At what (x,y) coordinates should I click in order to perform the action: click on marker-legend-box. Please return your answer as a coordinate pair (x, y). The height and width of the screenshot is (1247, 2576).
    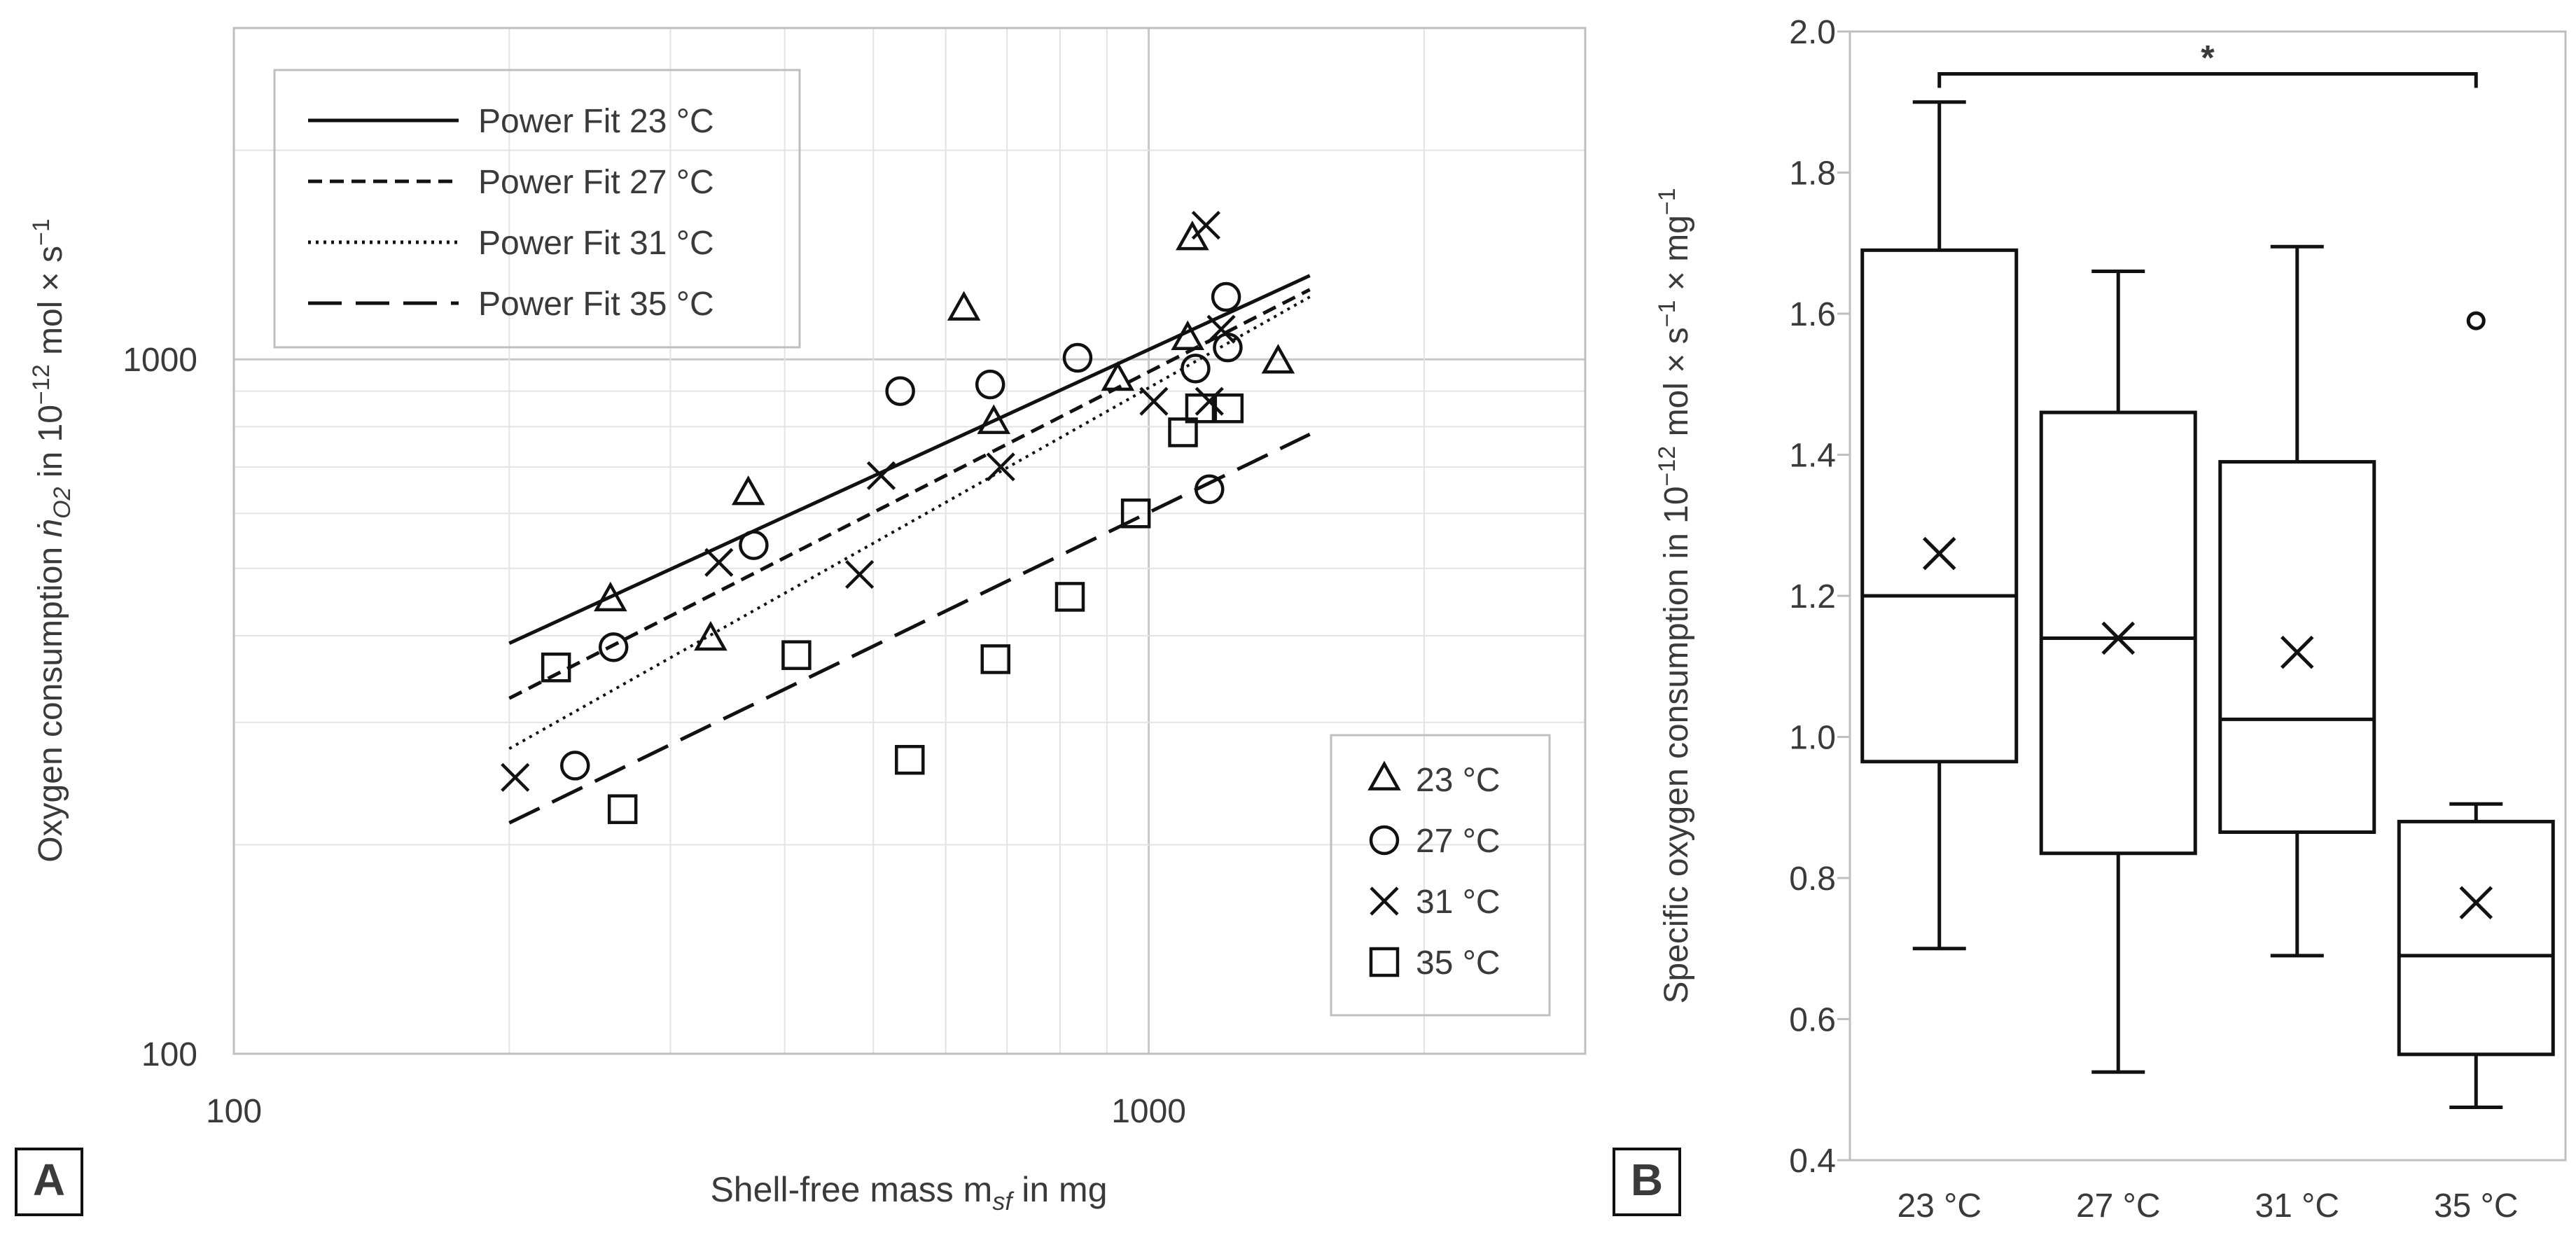
    Looking at the image, I should click on (1440, 875).